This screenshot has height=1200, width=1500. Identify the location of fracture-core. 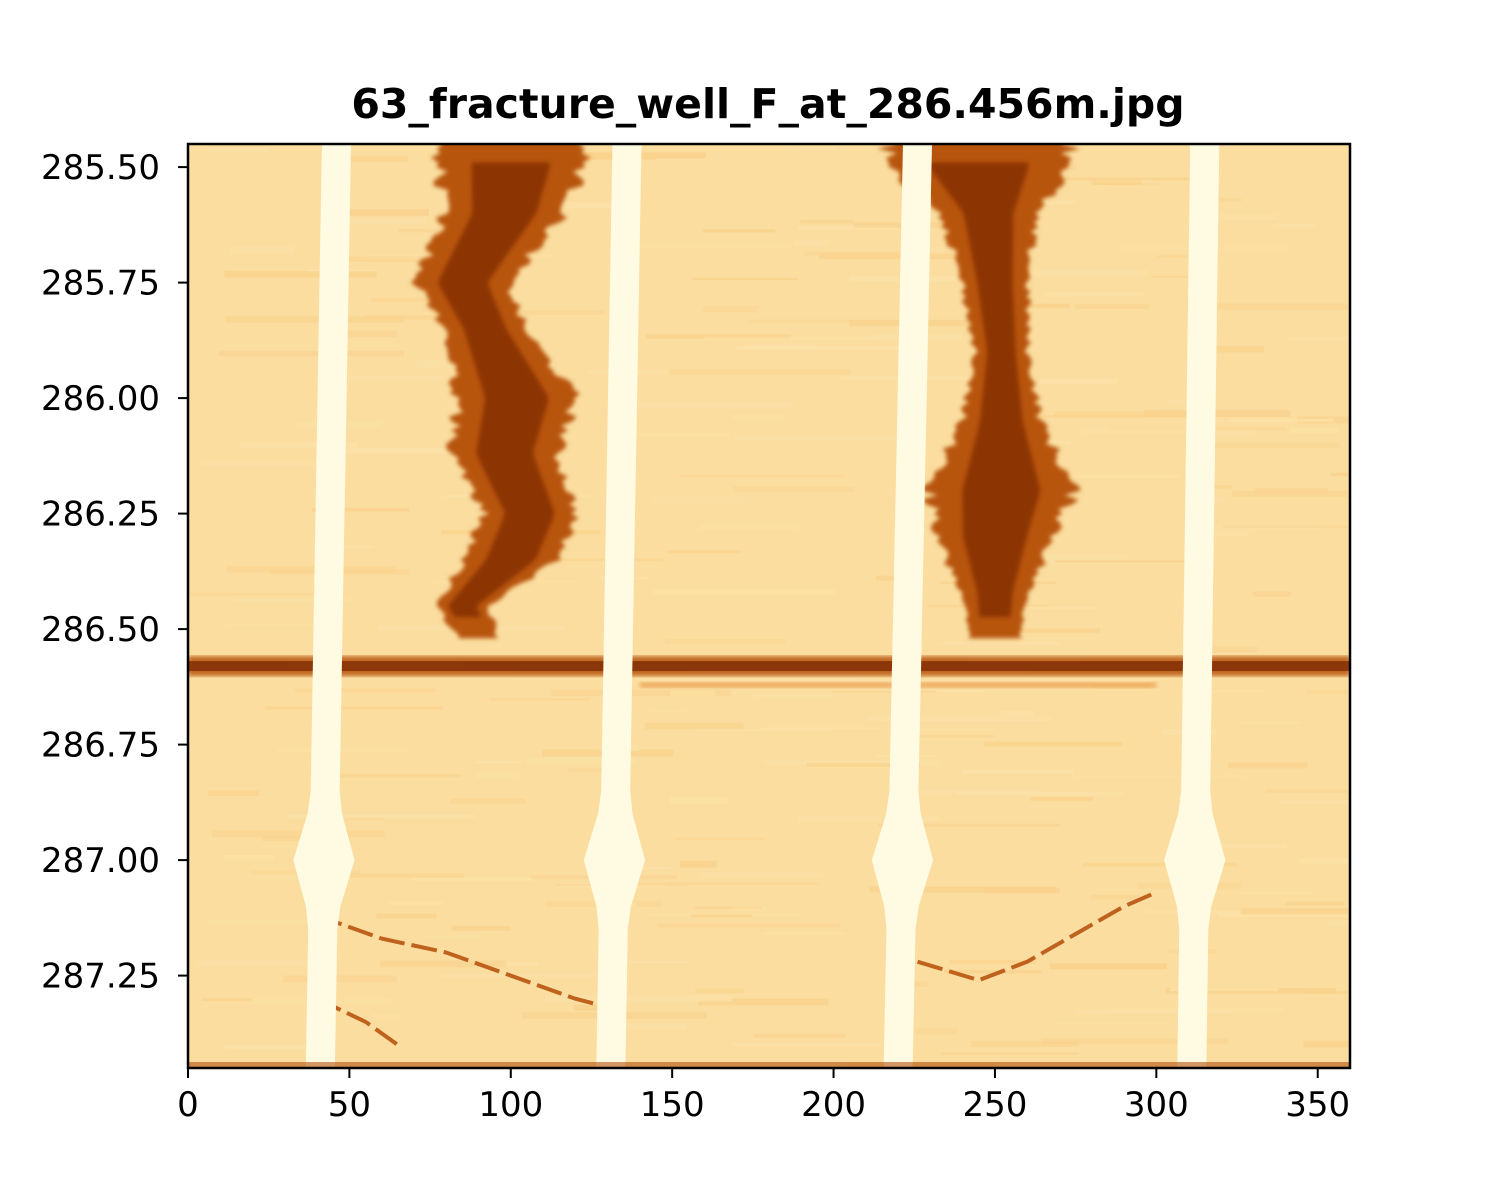
(769, 666).